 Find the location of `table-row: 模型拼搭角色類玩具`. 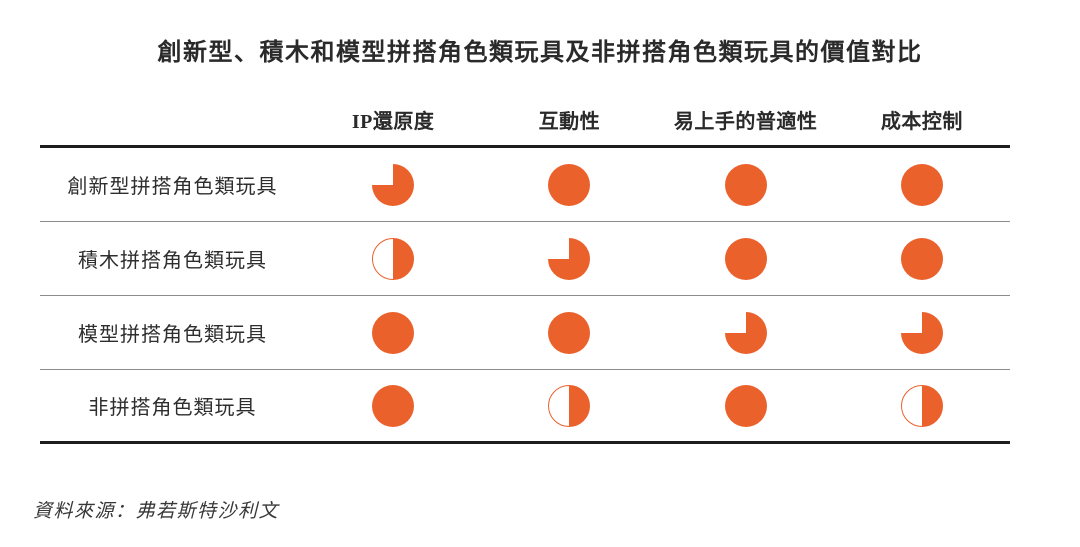

table-row: 模型拼搭角色類玩具 is located at coordinates (525, 333).